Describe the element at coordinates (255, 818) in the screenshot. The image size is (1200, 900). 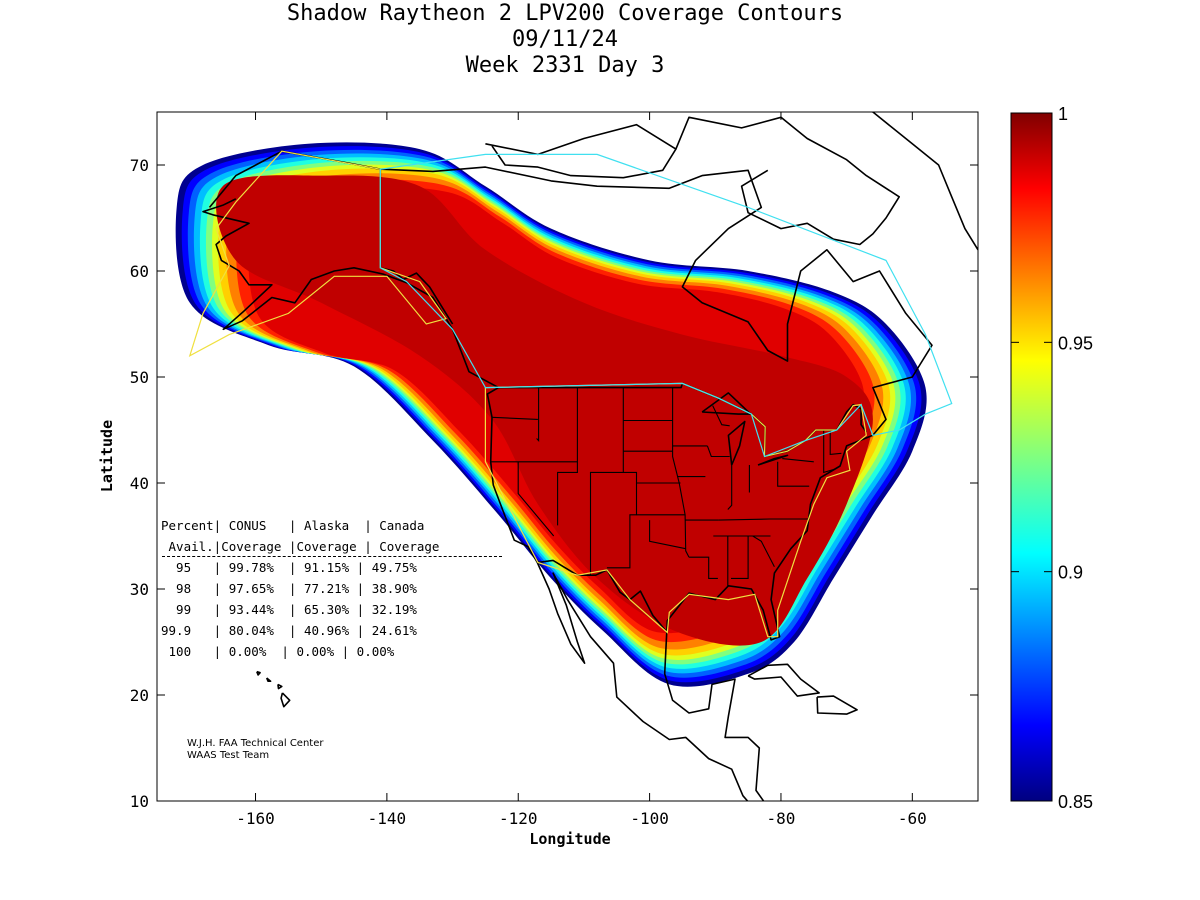
I see `x-tick-label: -160` at that location.